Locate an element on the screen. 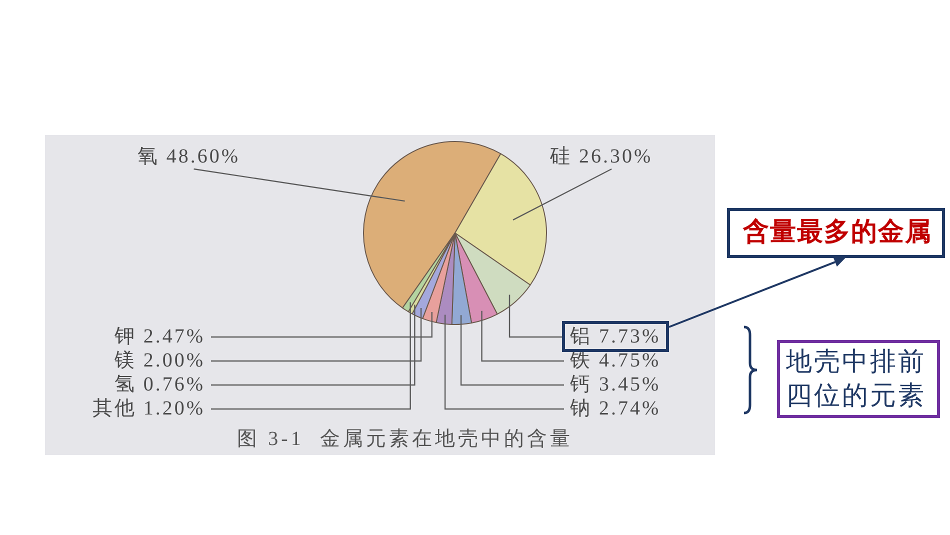  slice-label: 氢 0.76% is located at coordinates (159, 384).